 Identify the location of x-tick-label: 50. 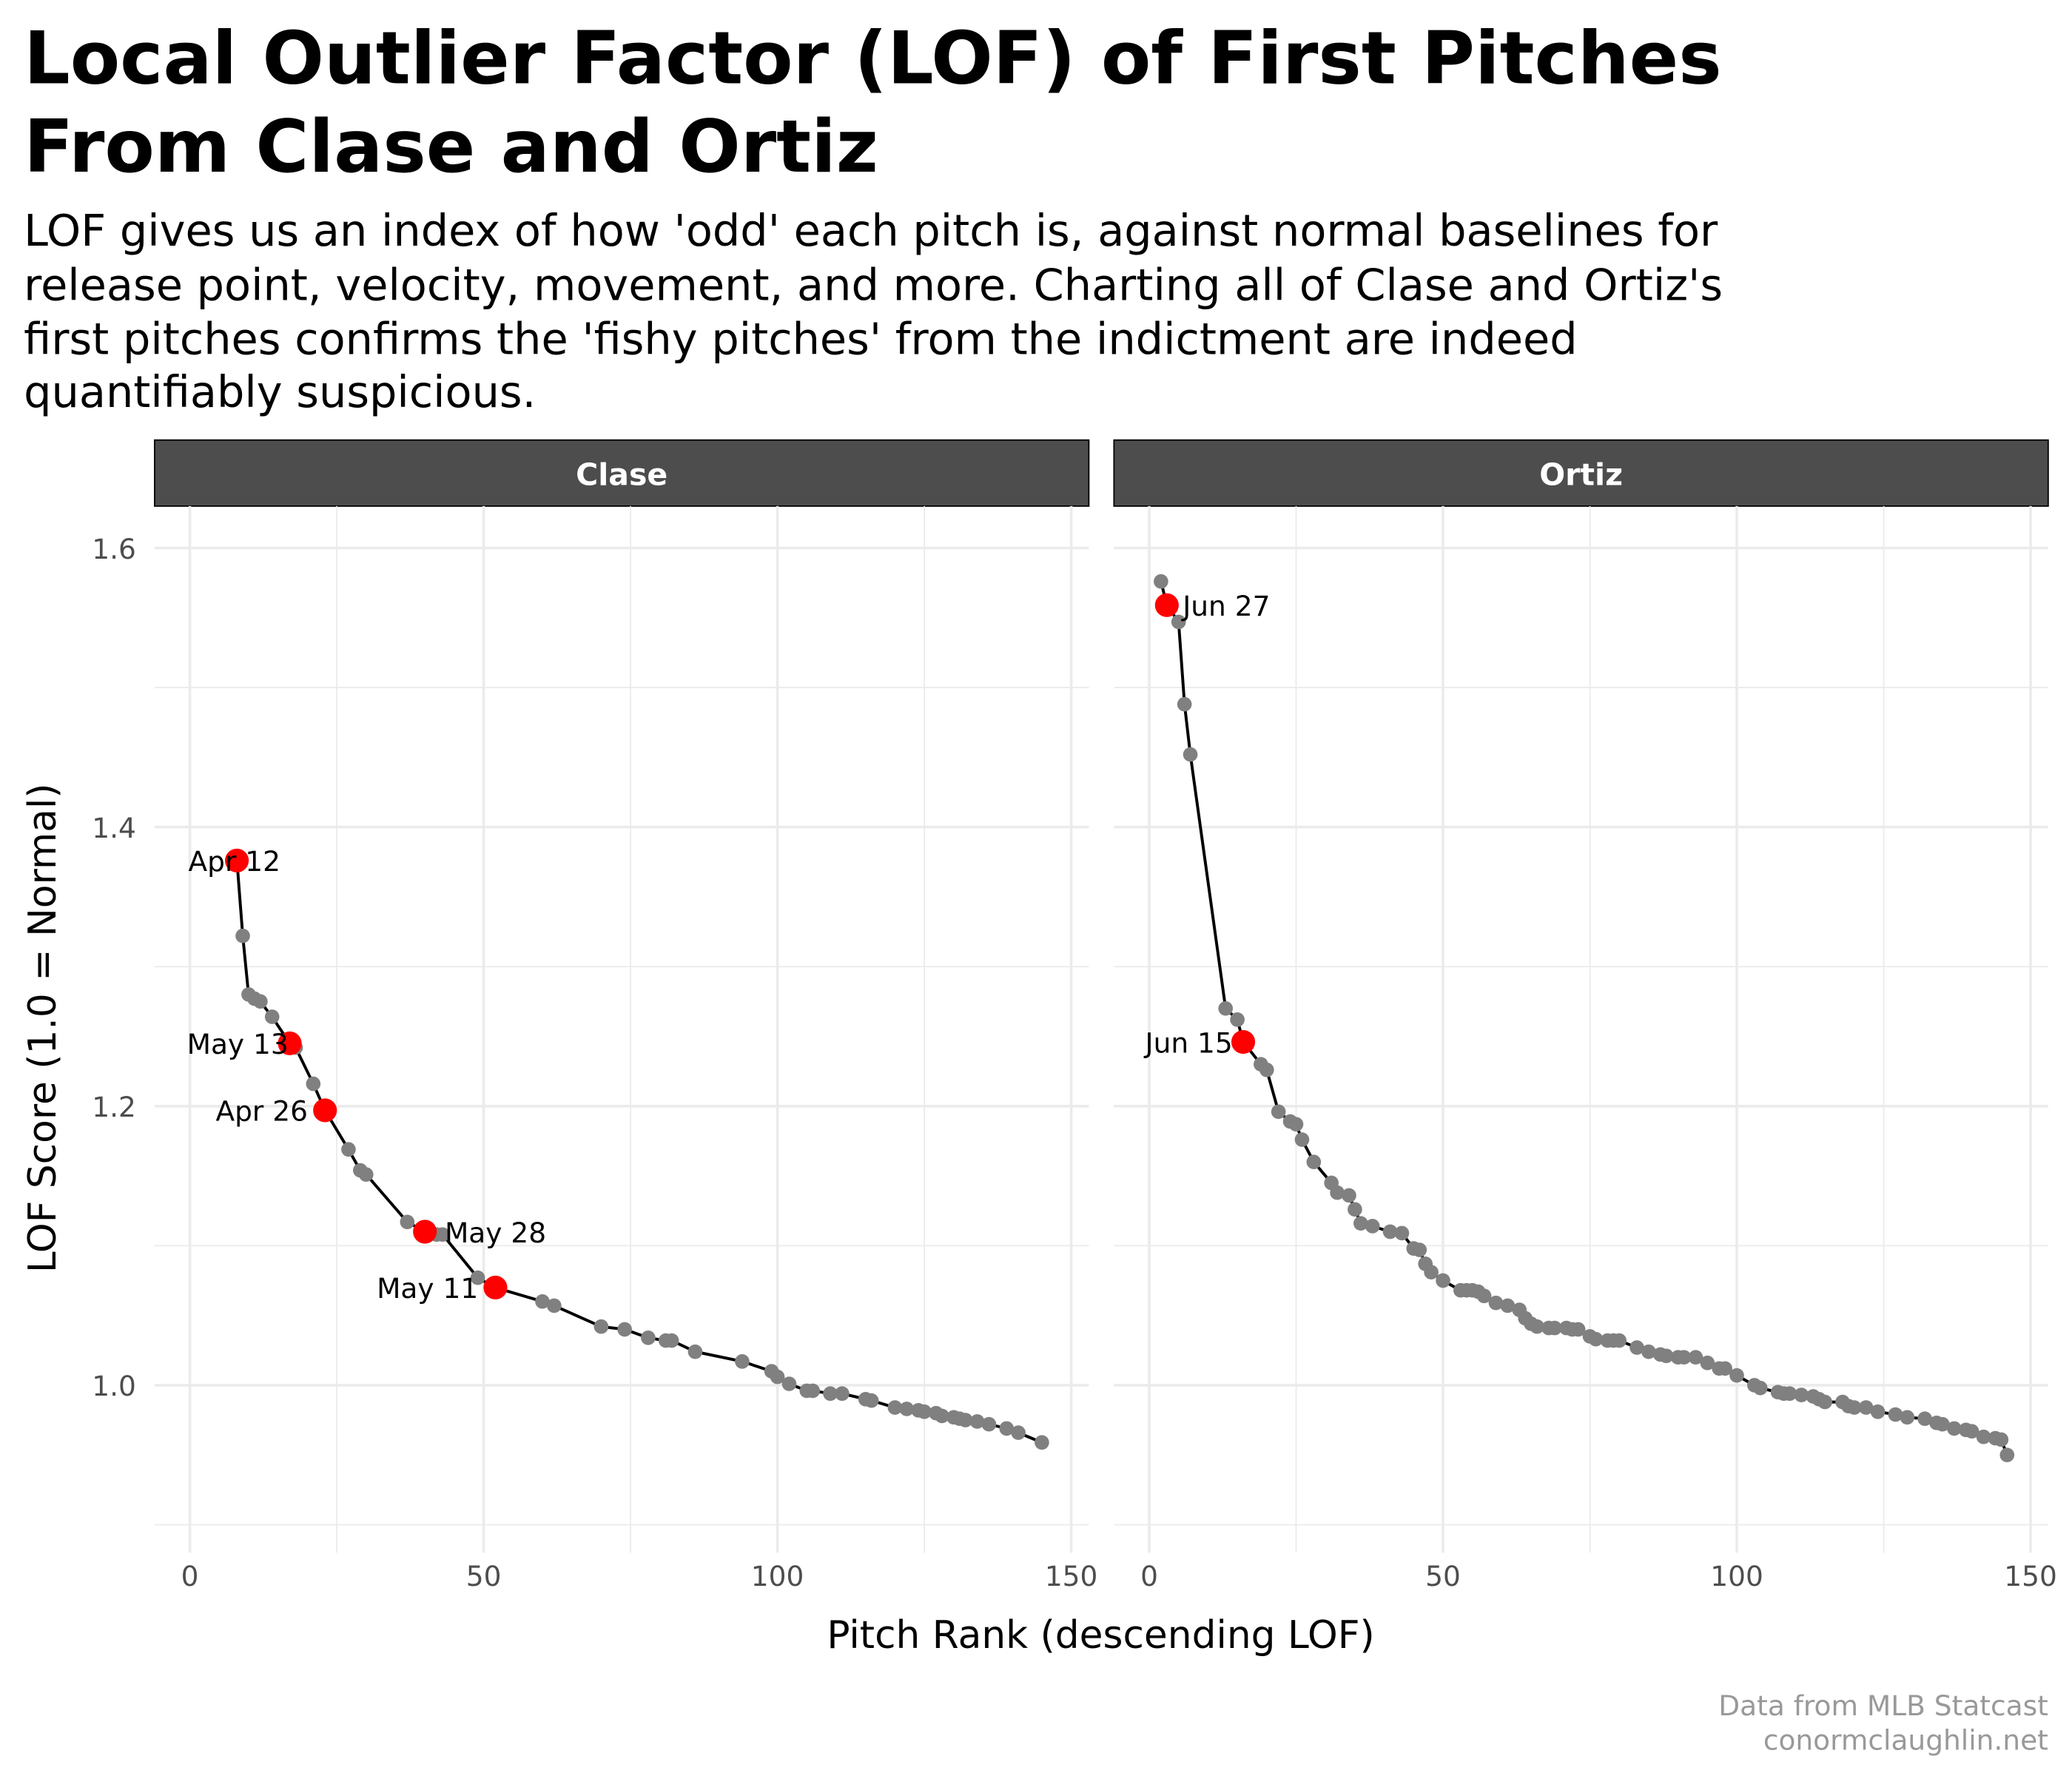
(484, 1576).